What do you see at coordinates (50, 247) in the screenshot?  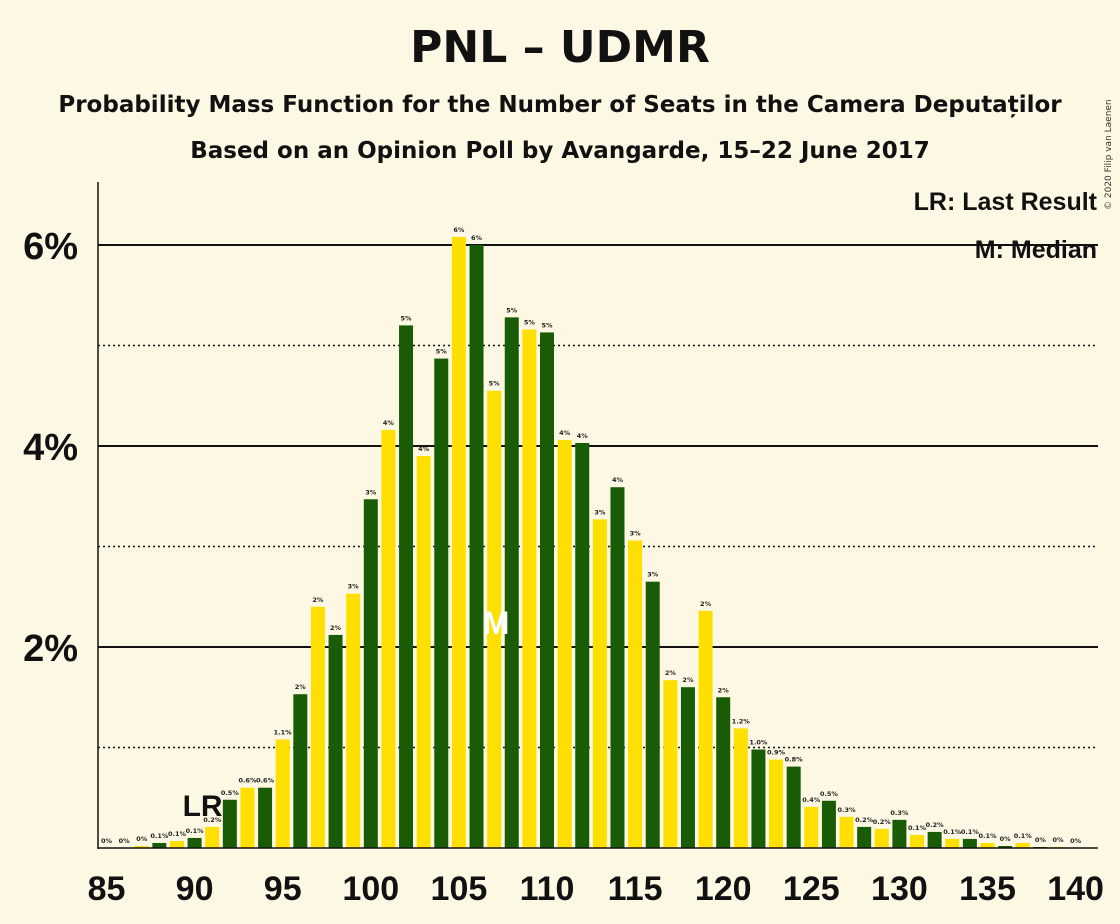 I see `y-tick-label: 6%` at bounding box center [50, 247].